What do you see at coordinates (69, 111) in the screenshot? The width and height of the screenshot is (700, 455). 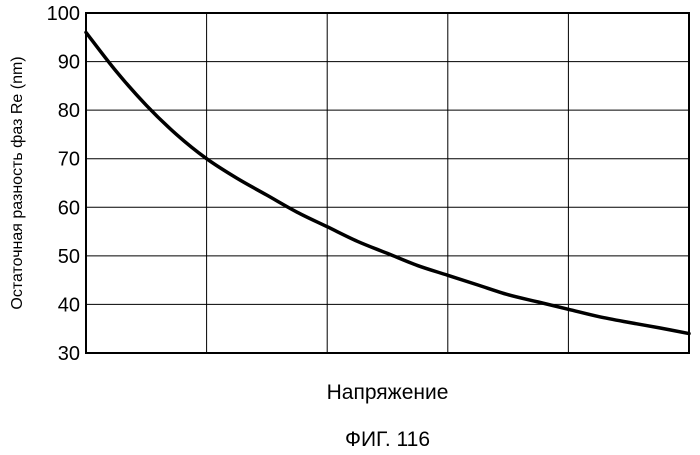 I see `y-tick-label: 80` at bounding box center [69, 111].